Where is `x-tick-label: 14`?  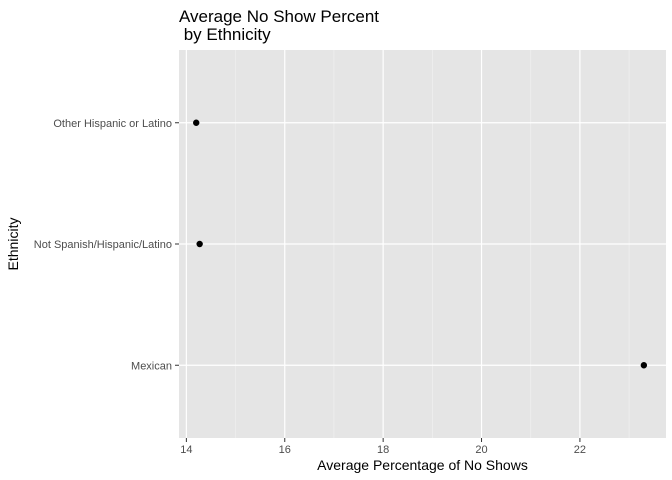
x-tick-label: 14 is located at coordinates (186, 450).